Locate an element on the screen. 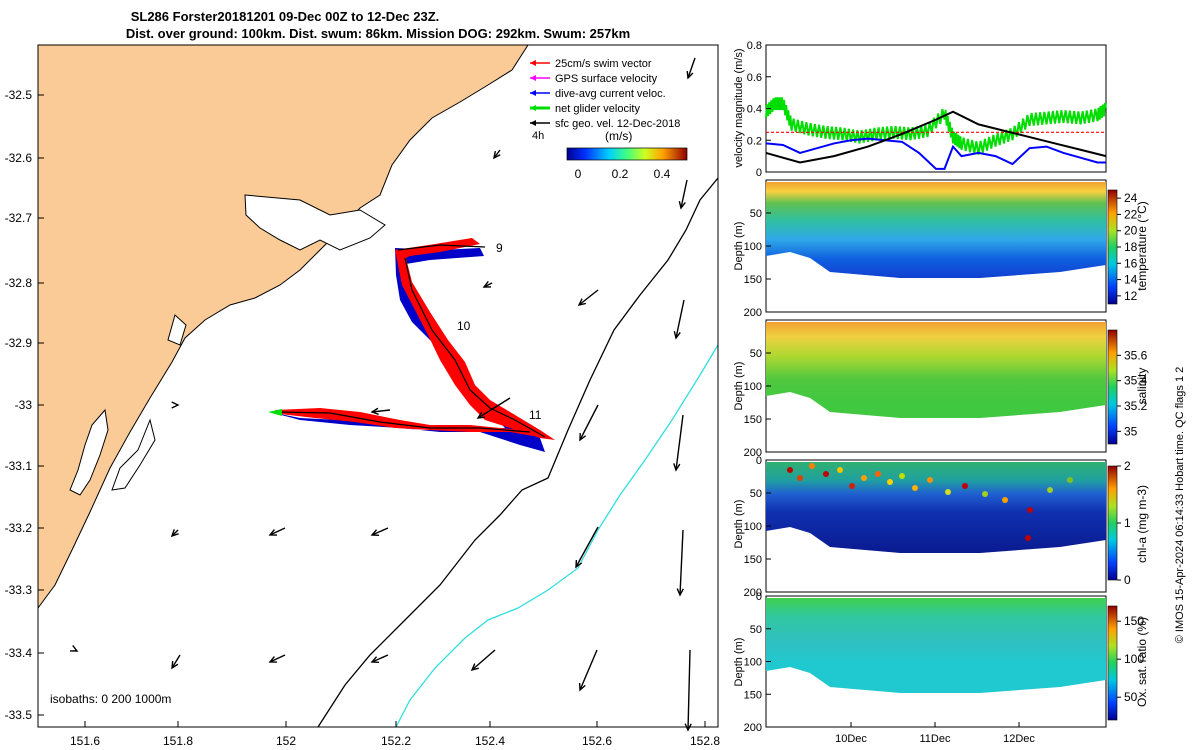 This screenshot has height=750, width=1200. time-axis-ticks: 10Dec 11Dec 12Dec is located at coordinates (935, 733).